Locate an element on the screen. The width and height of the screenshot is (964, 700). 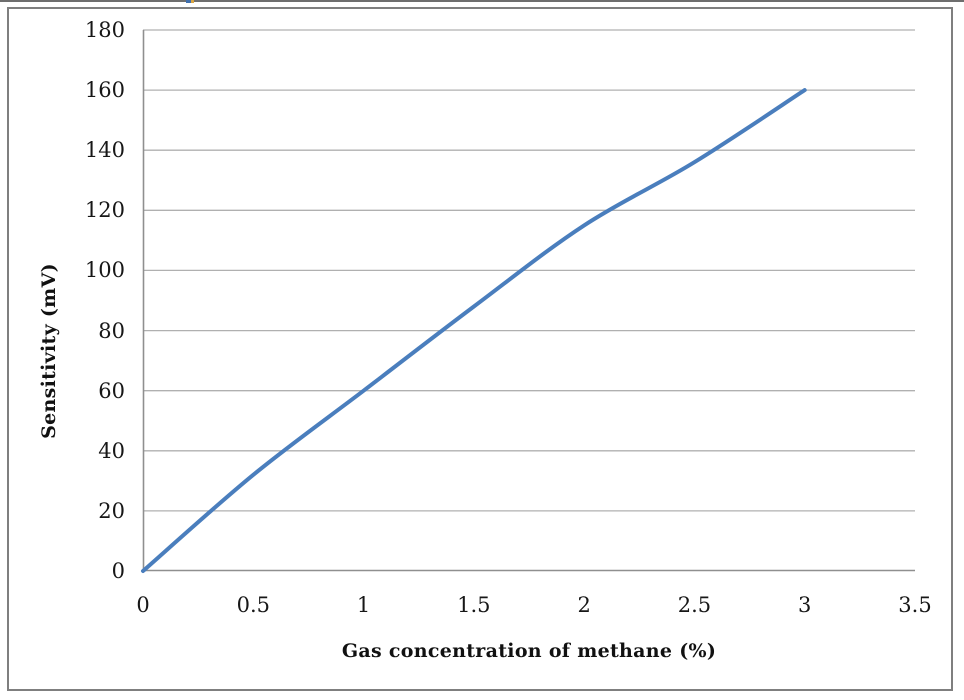
y-tick-label: 80 is located at coordinates (111, 330).